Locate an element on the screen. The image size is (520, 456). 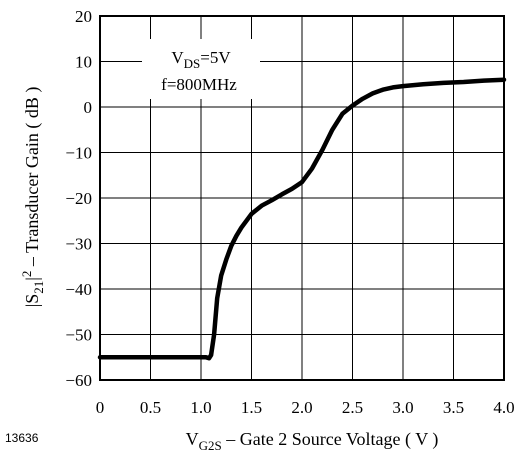
x-tick-label: 3.0 is located at coordinates (402, 407).